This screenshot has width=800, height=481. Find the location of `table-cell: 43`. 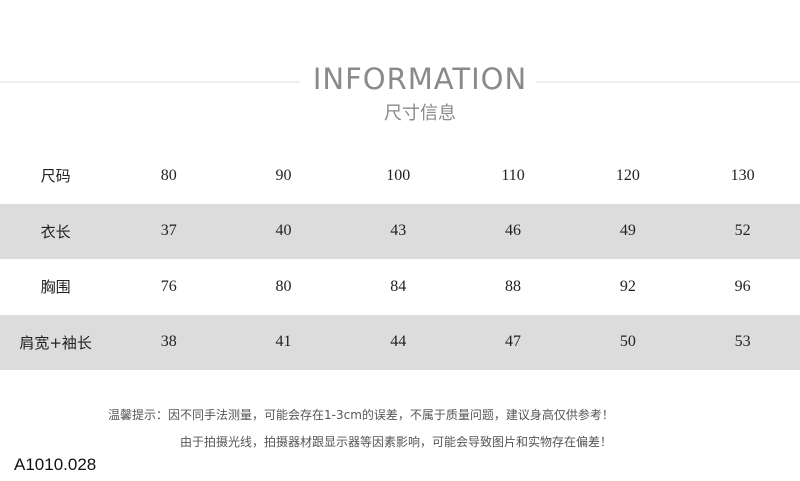

table-cell: 43 is located at coordinates (398, 231).